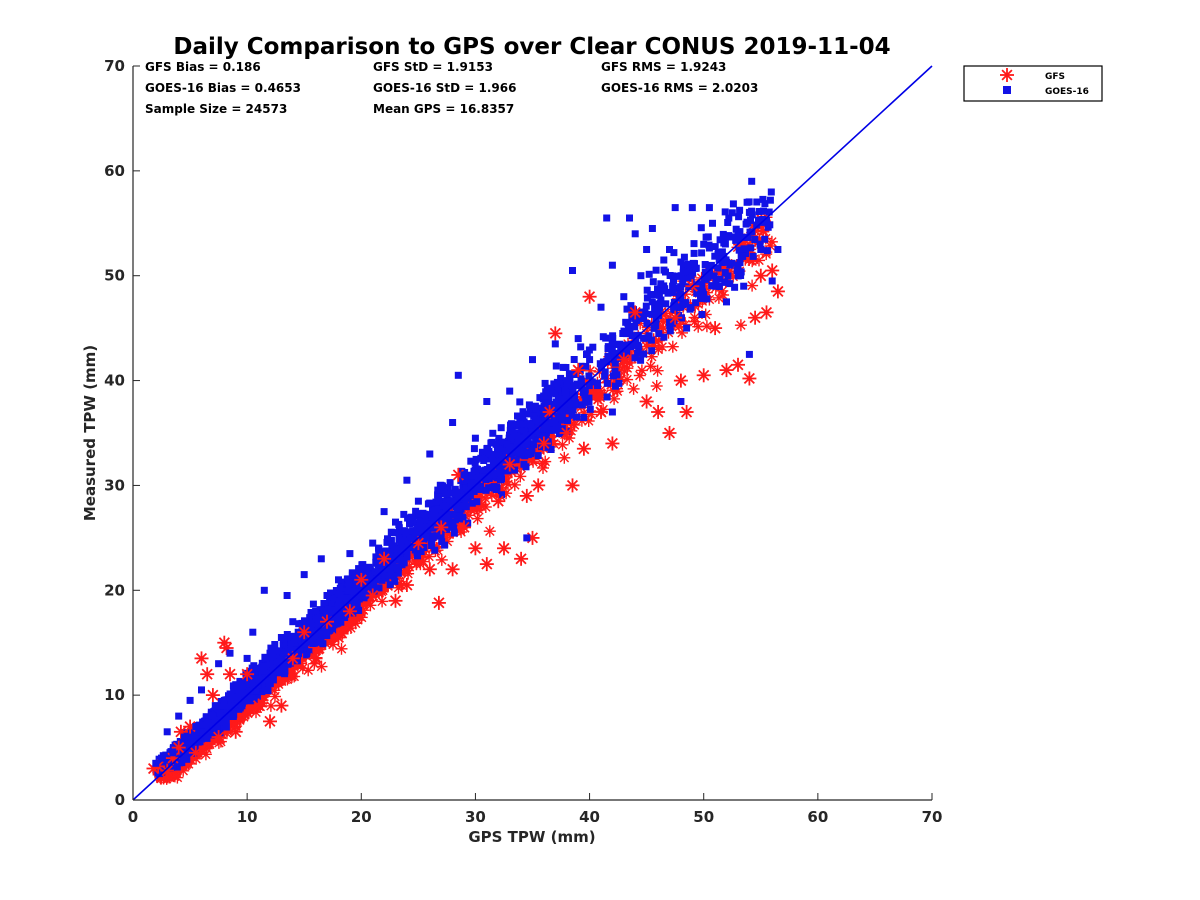 The image size is (1200, 900). I want to click on y-tick-label: 30, so click(114, 485).